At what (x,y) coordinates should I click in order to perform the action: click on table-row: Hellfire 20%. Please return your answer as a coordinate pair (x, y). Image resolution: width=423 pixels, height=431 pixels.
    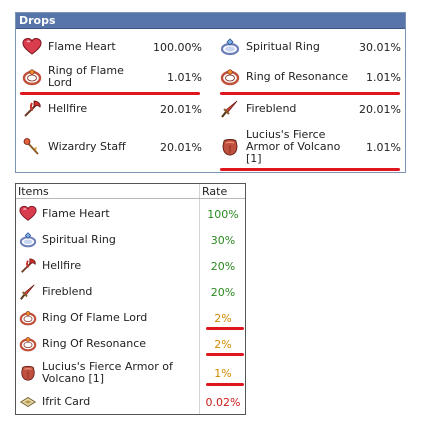
    Looking at the image, I should click on (130, 266).